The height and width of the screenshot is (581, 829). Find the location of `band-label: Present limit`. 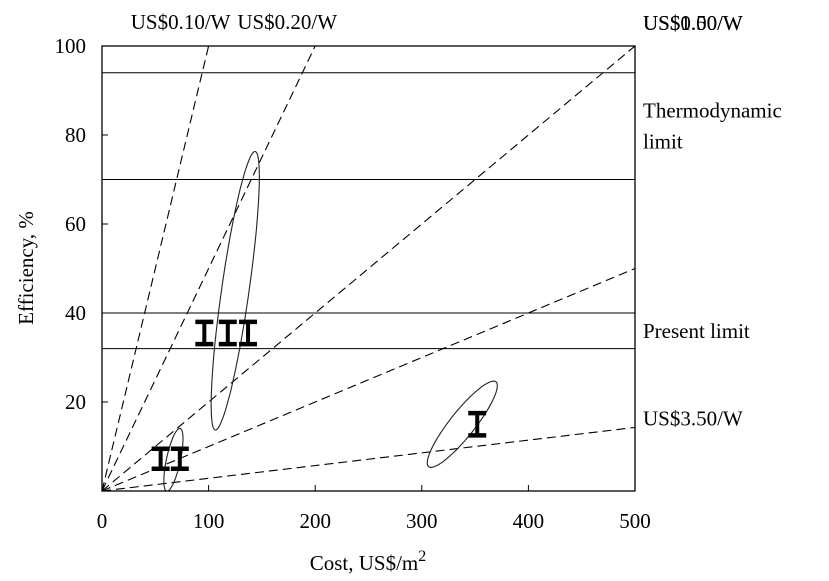

band-label: Present limit is located at coordinates (696, 331).